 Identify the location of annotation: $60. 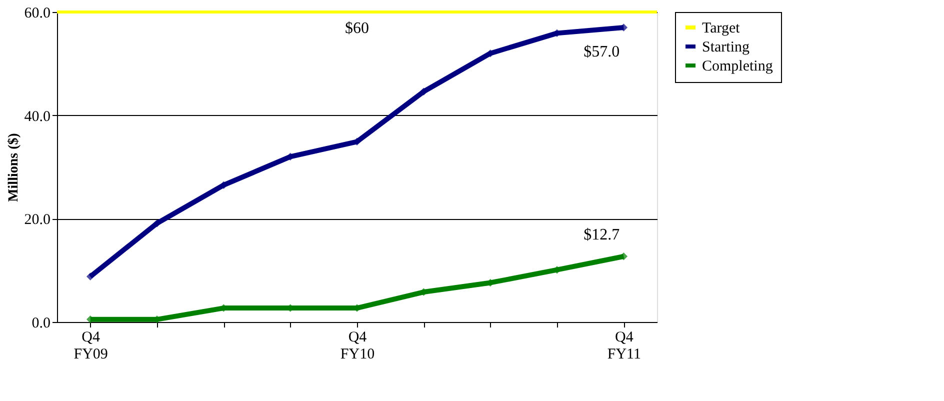
(357, 28).